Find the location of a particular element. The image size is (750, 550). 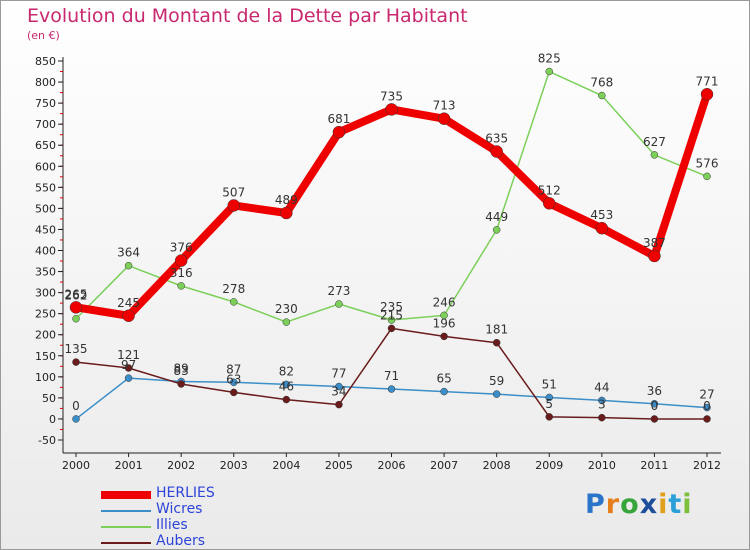

data-label: 82 is located at coordinates (286, 371).